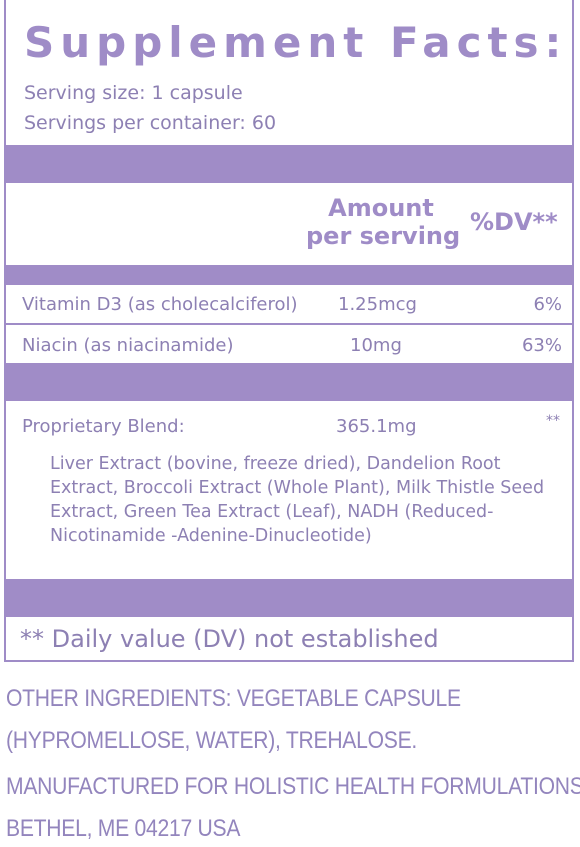  Describe the element at coordinates (123, 828) in the screenshot. I see `manufacturer-line2: BETHEL, ME 04217 USA` at that location.